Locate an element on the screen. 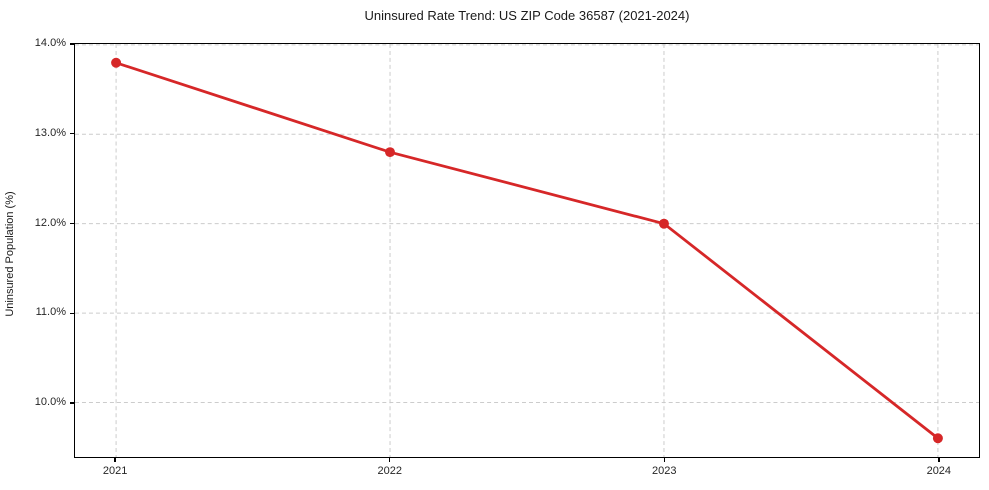 The width and height of the screenshot is (989, 490). x-tick-label: 2023 is located at coordinates (664, 471).